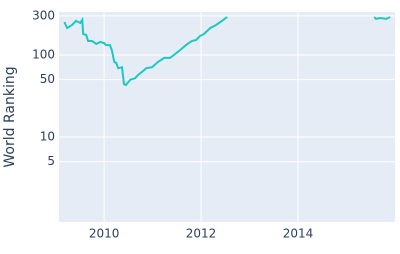 Image resolution: width=400 pixels, height=254 pixels. I want to click on y-tick-label: 10, so click(47, 136).